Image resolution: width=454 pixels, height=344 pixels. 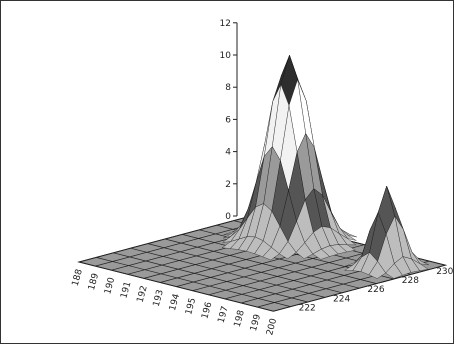 What do you see at coordinates (240, 318) in the screenshot?
I see `x-tick-label: 198` at bounding box center [240, 318].